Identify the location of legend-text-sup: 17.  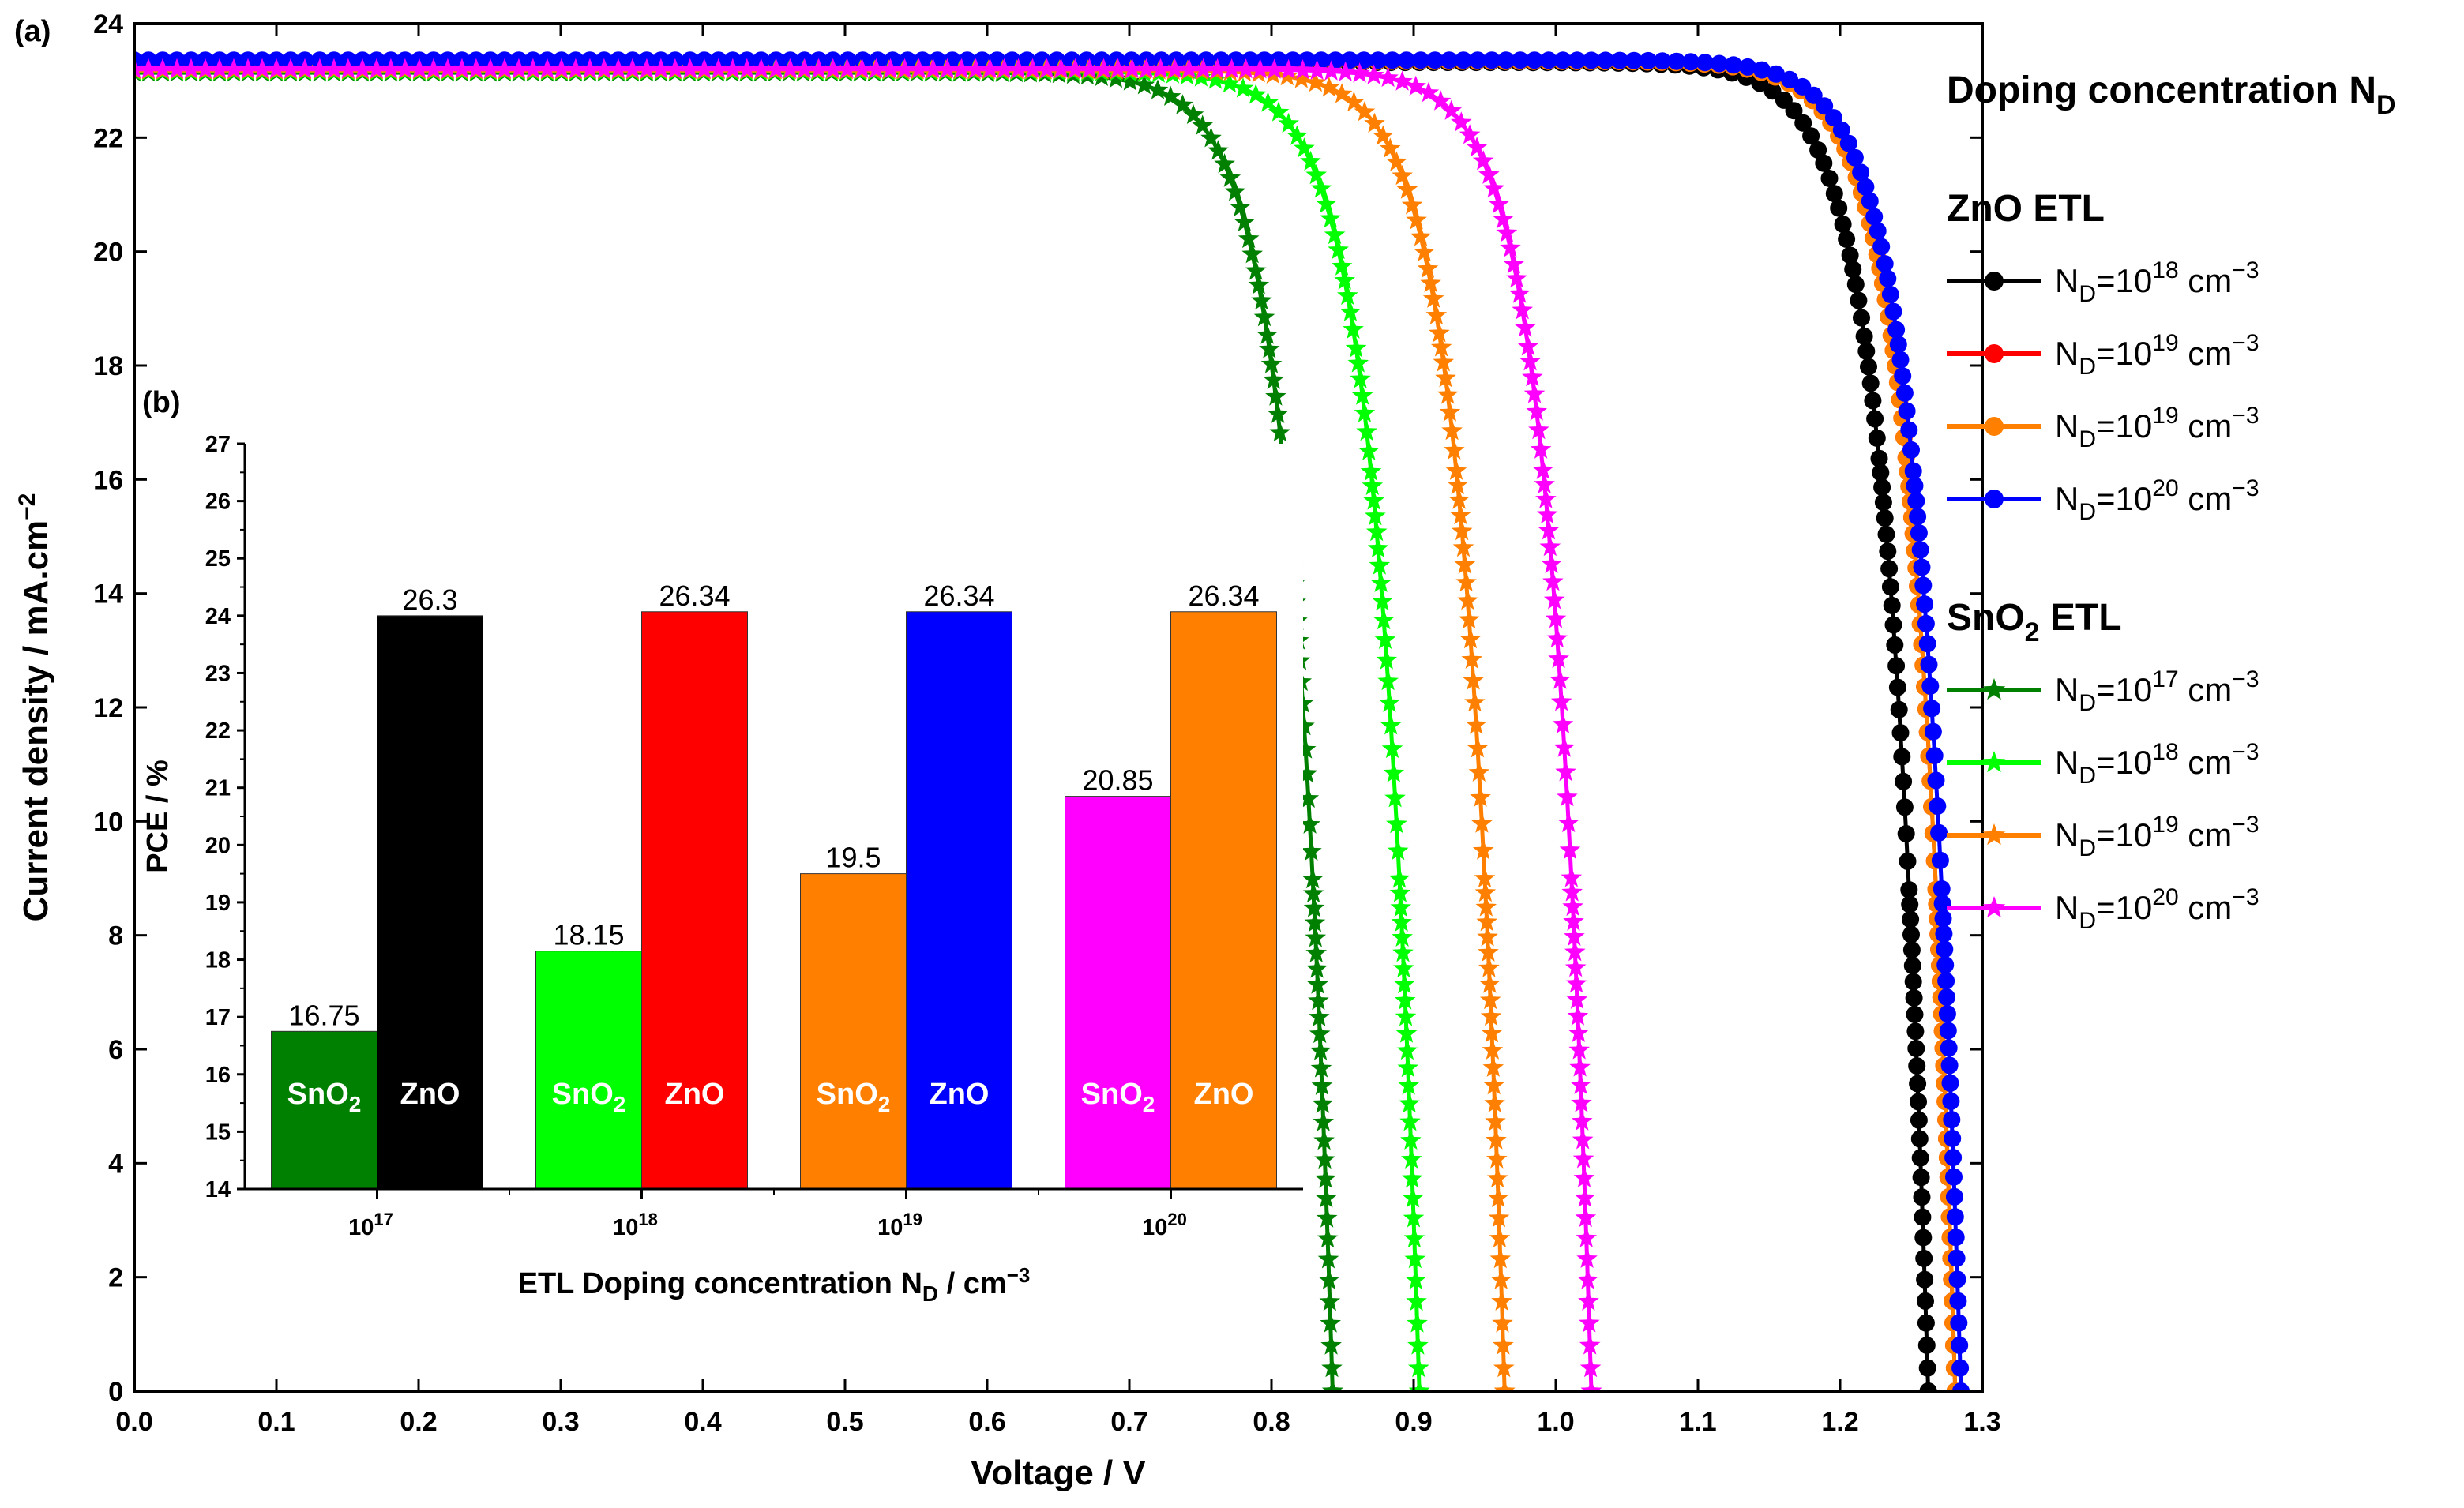
(2165, 679).